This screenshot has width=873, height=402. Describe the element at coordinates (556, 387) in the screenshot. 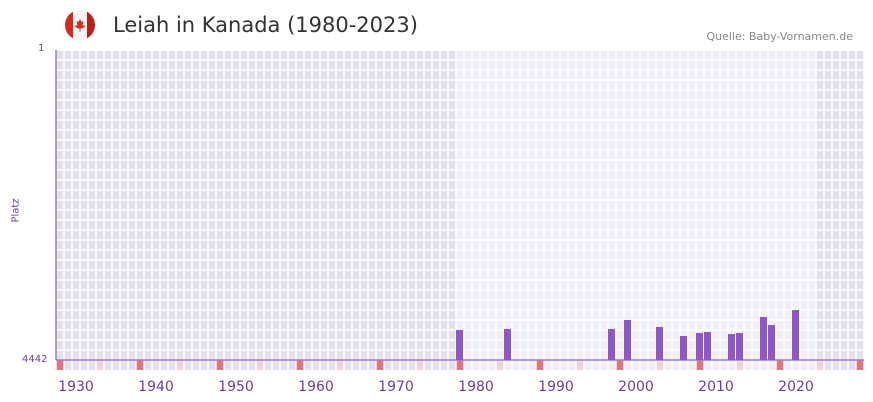

I see `x-tick-label: 1990` at that location.